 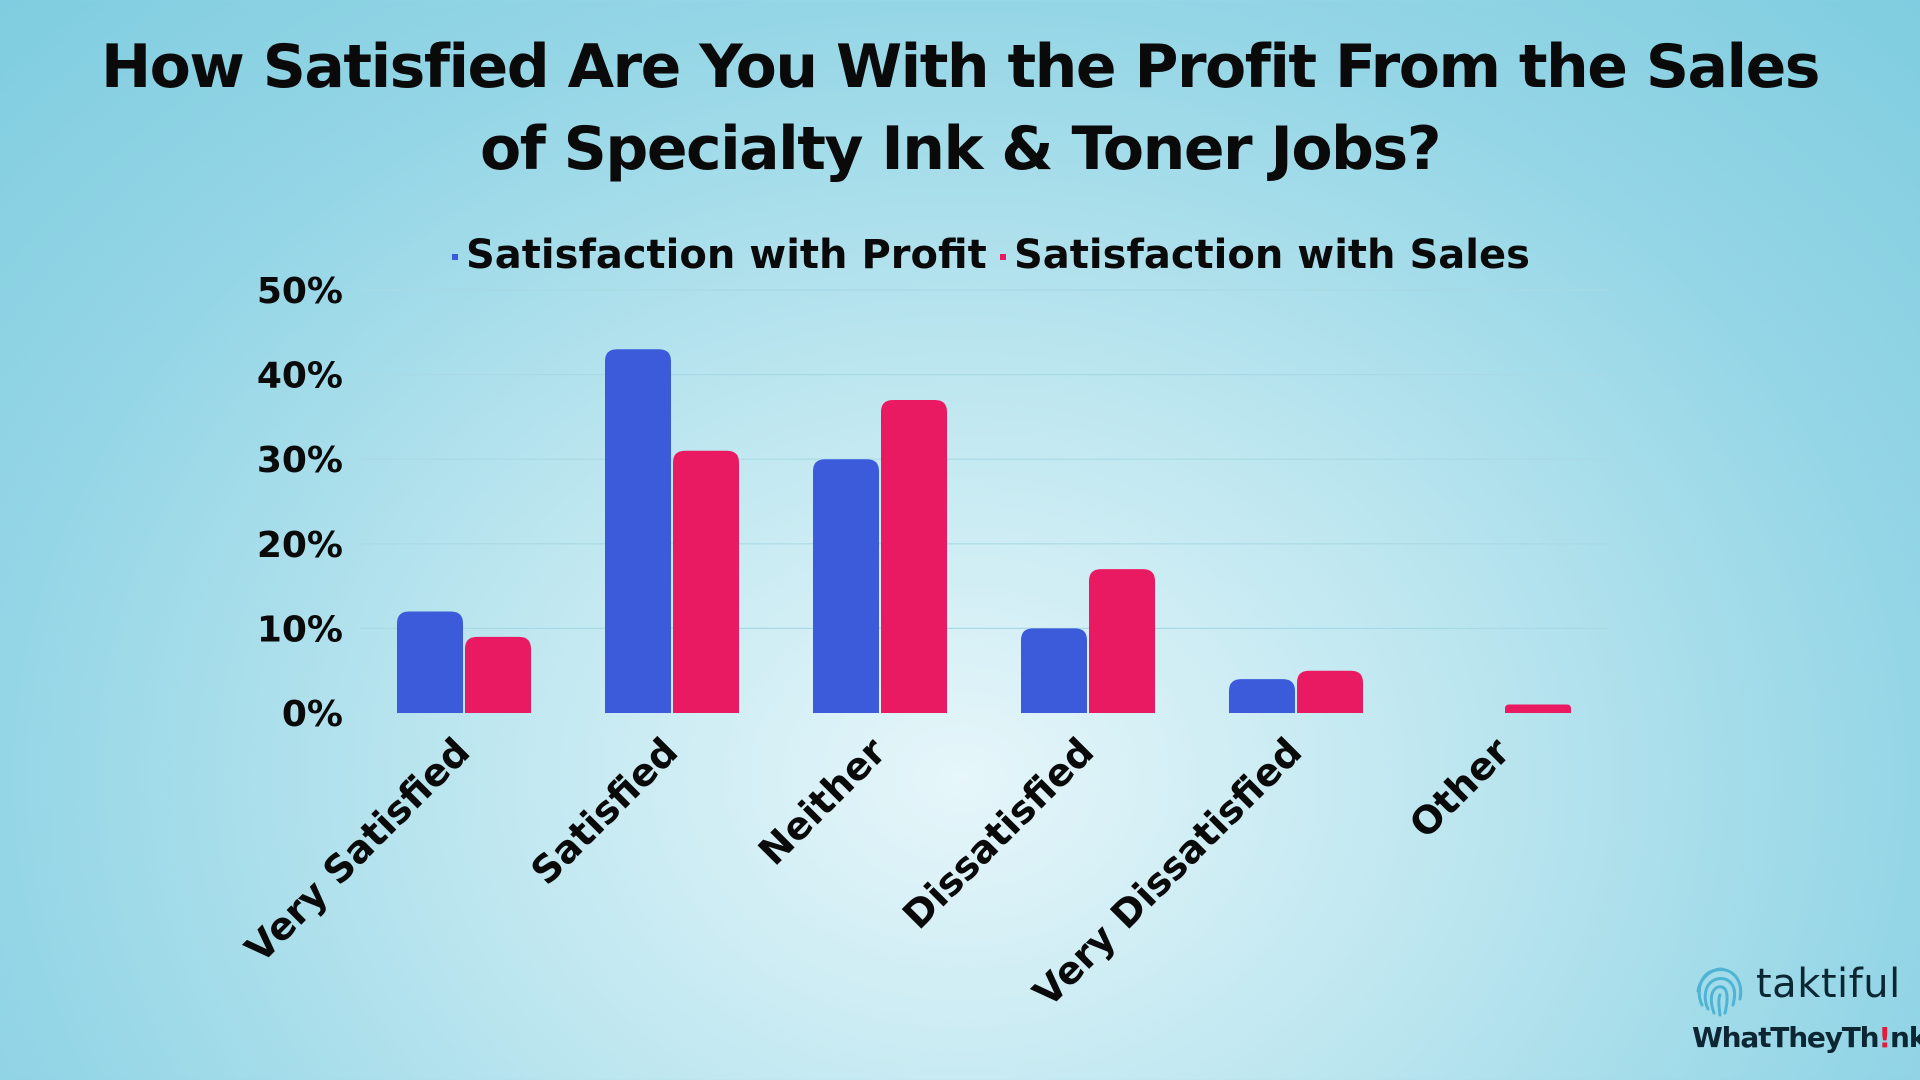 I want to click on x-tick-label: Dissatisfied, so click(x=998, y=833).